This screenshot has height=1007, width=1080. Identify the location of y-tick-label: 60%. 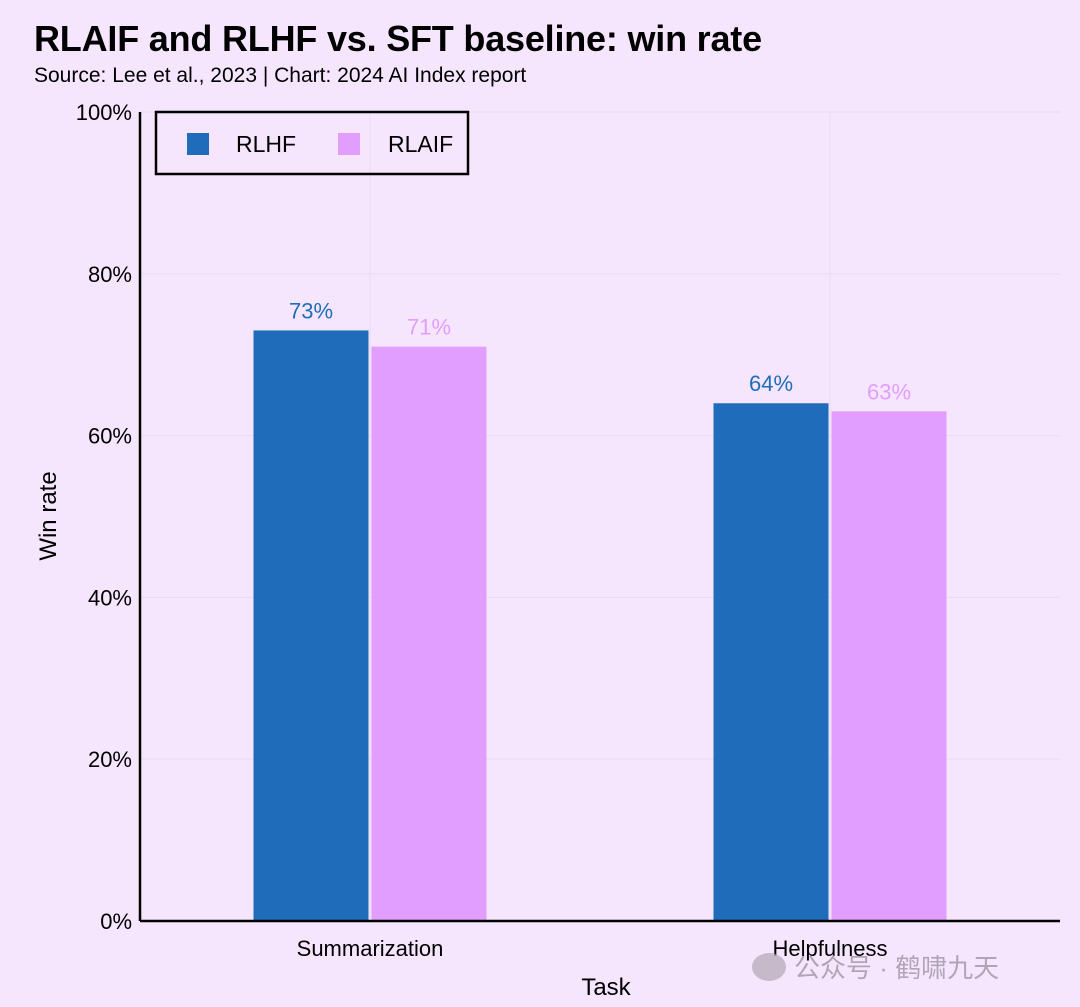
(110, 436).